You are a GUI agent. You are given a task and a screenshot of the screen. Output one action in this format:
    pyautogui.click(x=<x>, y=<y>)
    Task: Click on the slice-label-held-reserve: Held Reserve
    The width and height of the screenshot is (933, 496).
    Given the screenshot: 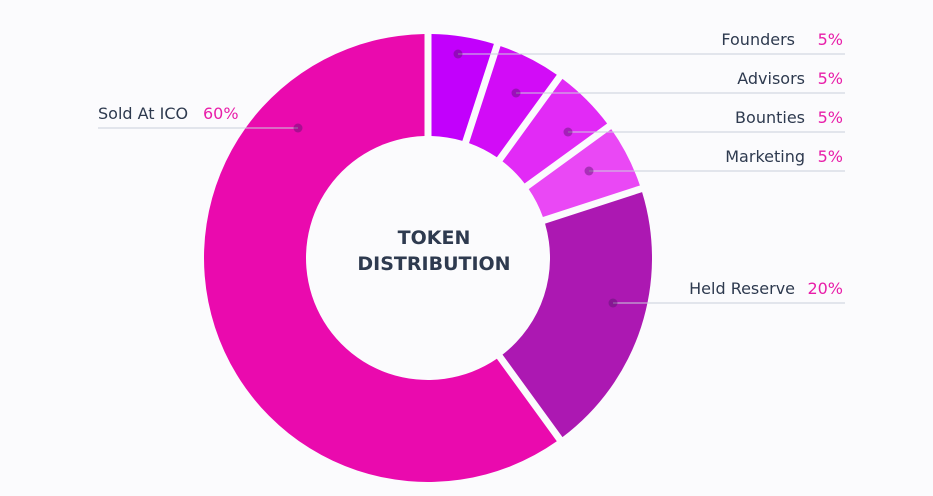 What is the action you would take?
    pyautogui.click(x=742, y=288)
    